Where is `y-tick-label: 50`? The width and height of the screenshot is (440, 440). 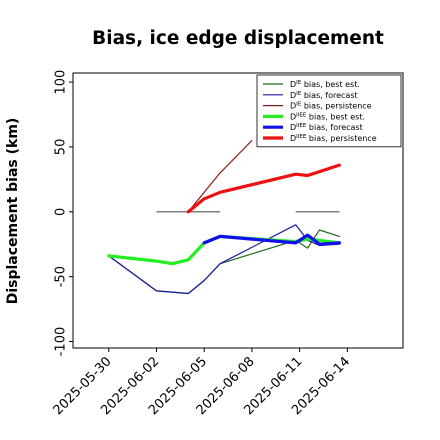 y-tick-label: 50 is located at coordinates (61, 147).